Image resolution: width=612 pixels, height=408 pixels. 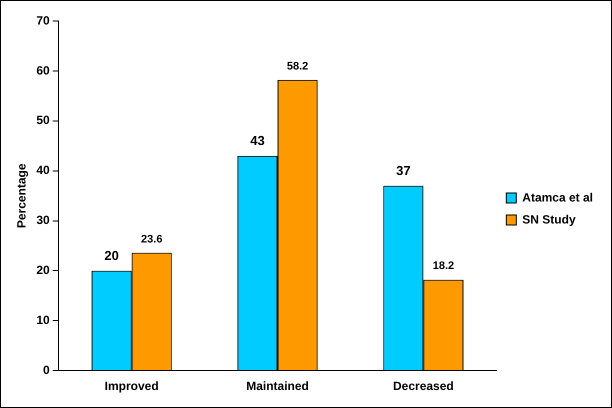 What do you see at coordinates (43, 70) in the screenshot?
I see `y-tick-label: 60` at bounding box center [43, 70].